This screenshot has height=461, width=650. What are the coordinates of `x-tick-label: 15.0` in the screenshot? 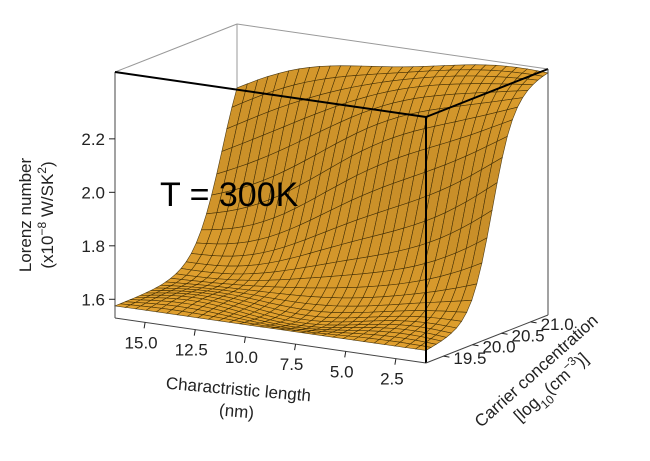 It's located at (141, 342).